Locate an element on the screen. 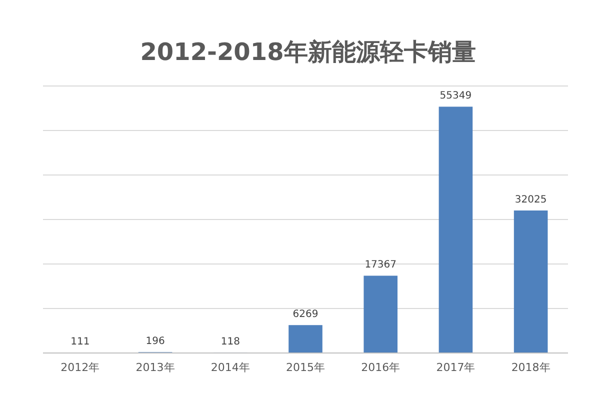 Image resolution: width=600 pixels, height=400 pixels. x-tick-label: 2017年 is located at coordinates (456, 367).